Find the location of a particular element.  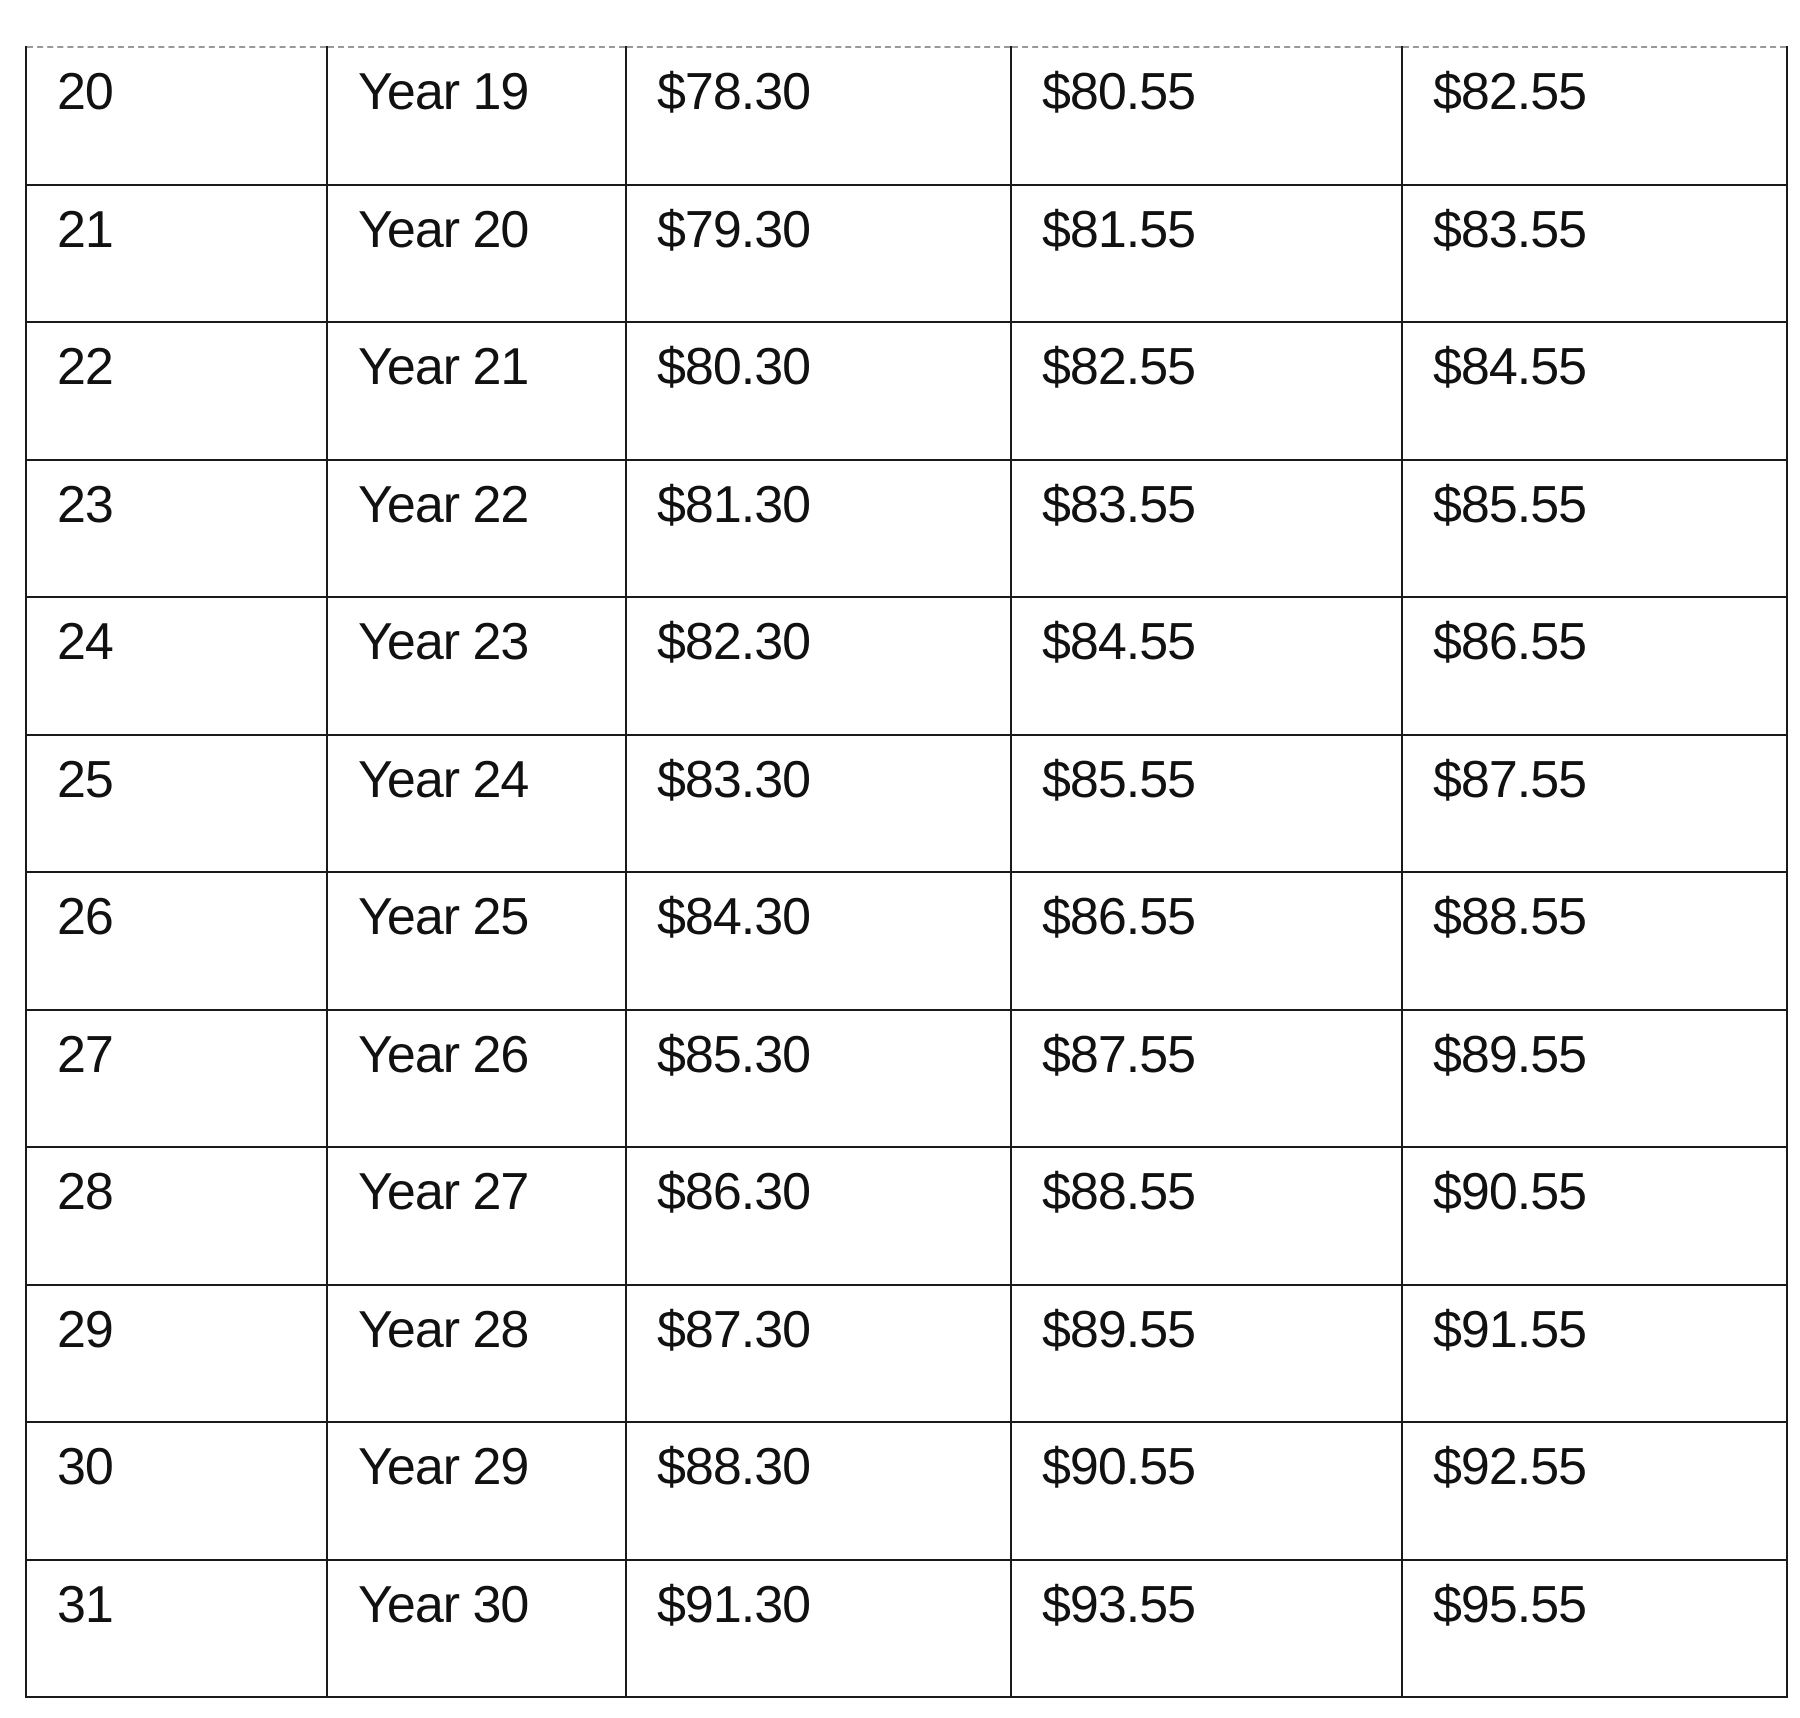

row-number-cell: 28 is located at coordinates (176, 1216).